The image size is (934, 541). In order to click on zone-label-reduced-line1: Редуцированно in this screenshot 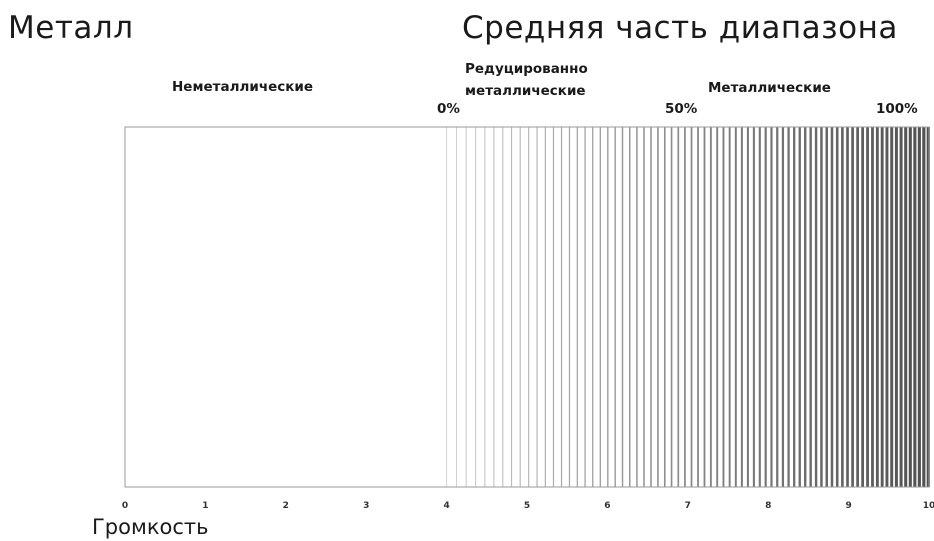, I will do `click(526, 69)`.